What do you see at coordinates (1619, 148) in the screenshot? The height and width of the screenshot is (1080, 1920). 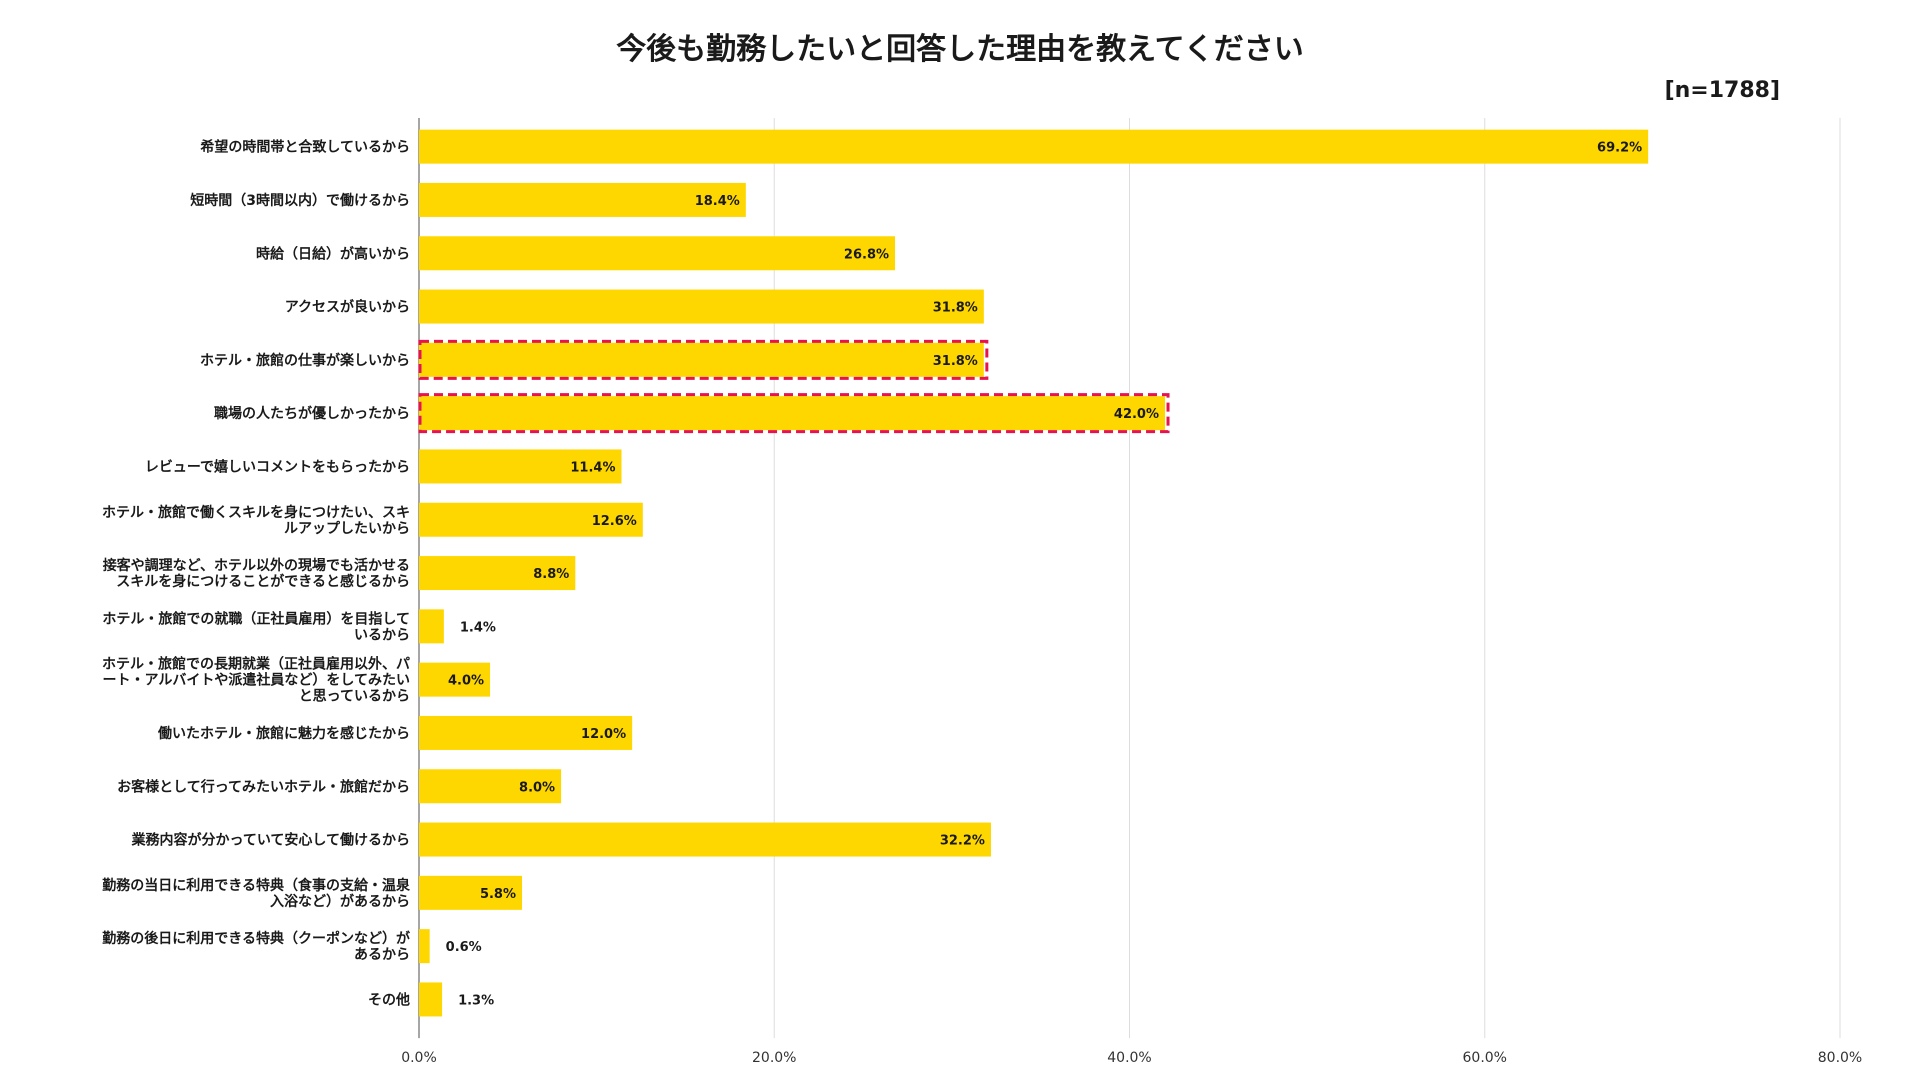 I see `value-label: 69.2%` at bounding box center [1619, 148].